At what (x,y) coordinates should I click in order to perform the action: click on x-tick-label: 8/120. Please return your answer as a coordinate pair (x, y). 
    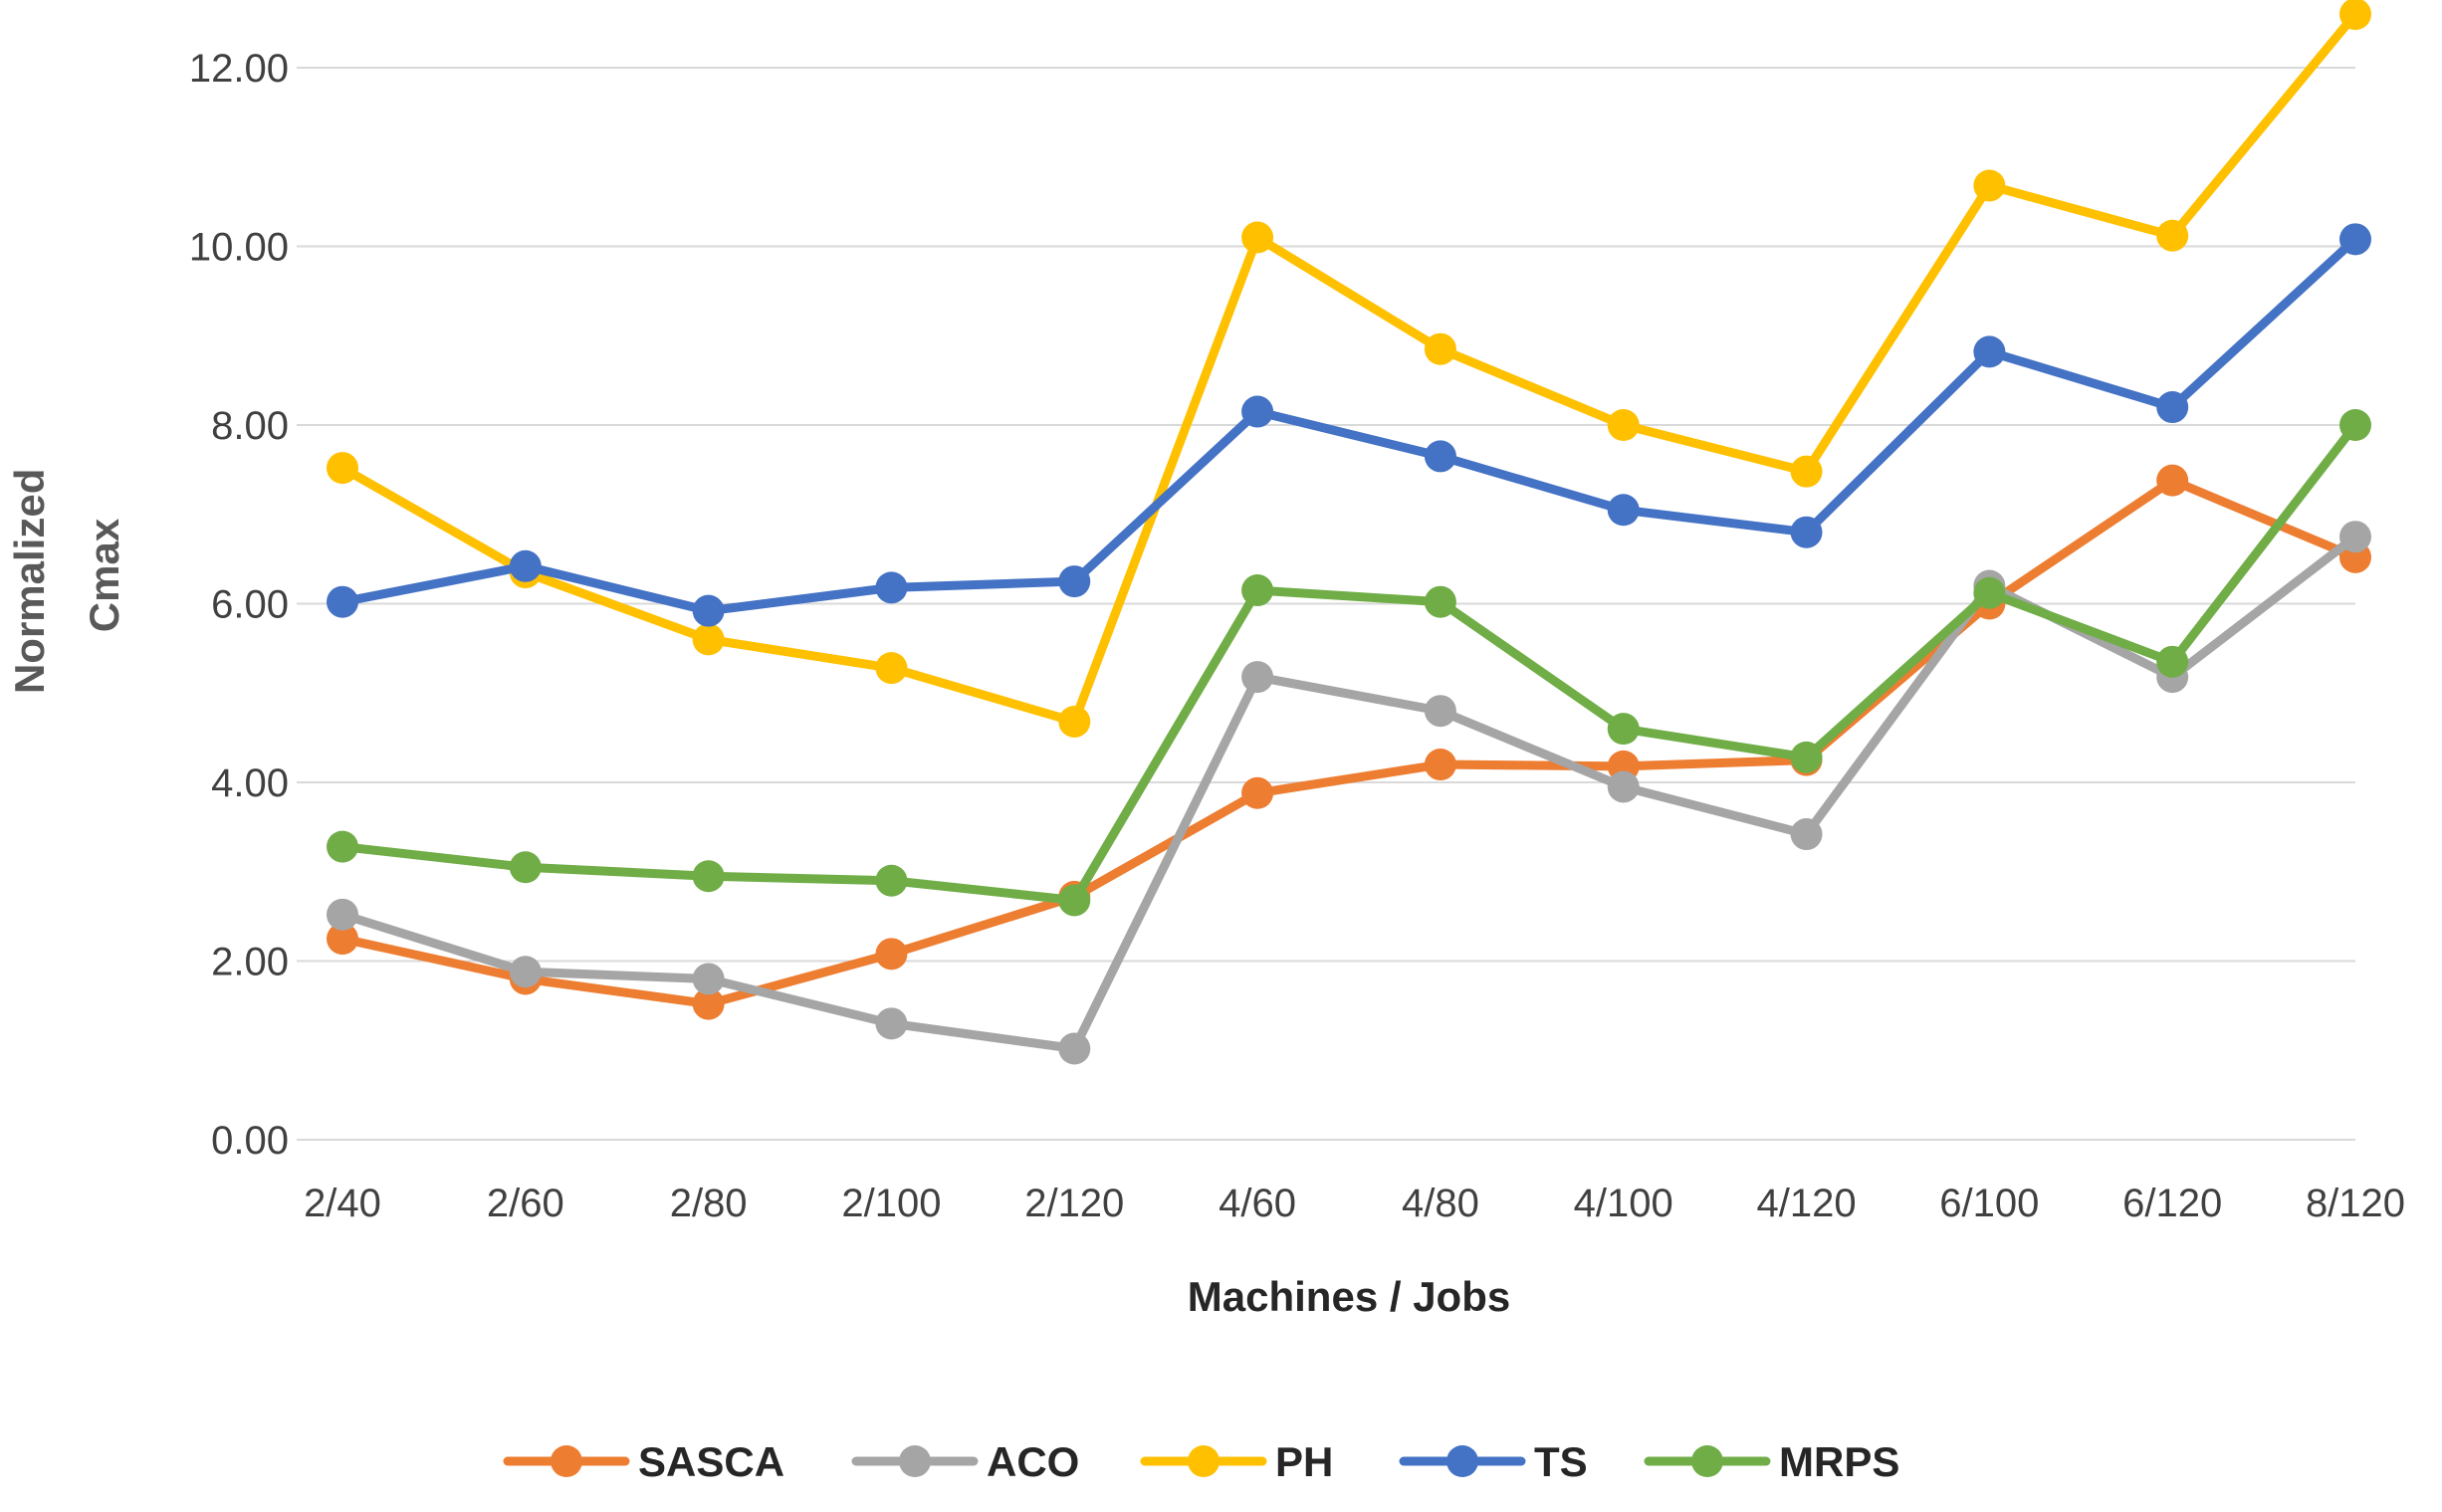
    Looking at the image, I should click on (2355, 1203).